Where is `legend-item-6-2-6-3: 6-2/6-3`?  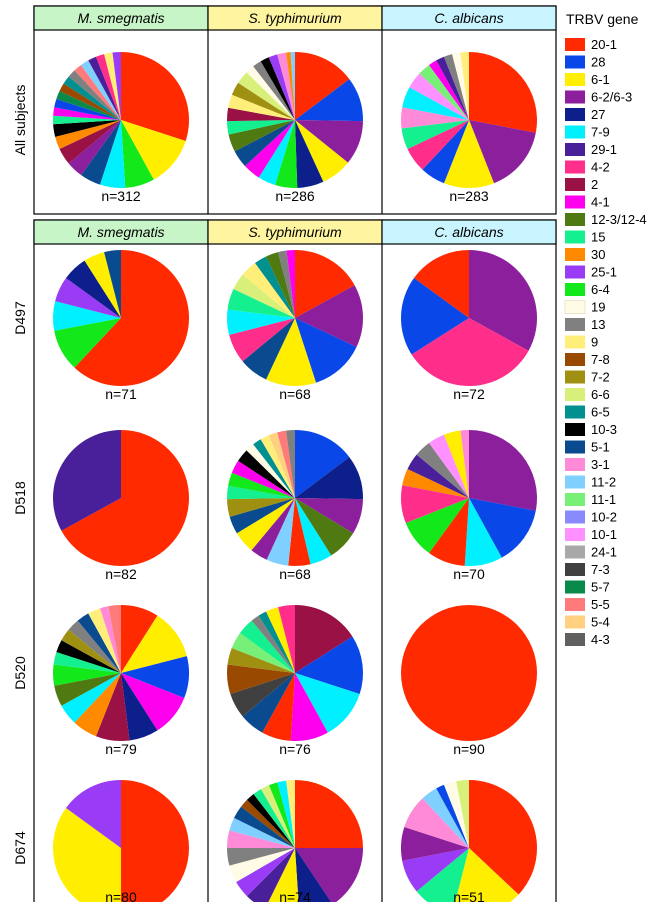 legend-item-6-2-6-3: 6-2/6-3 is located at coordinates (598, 97).